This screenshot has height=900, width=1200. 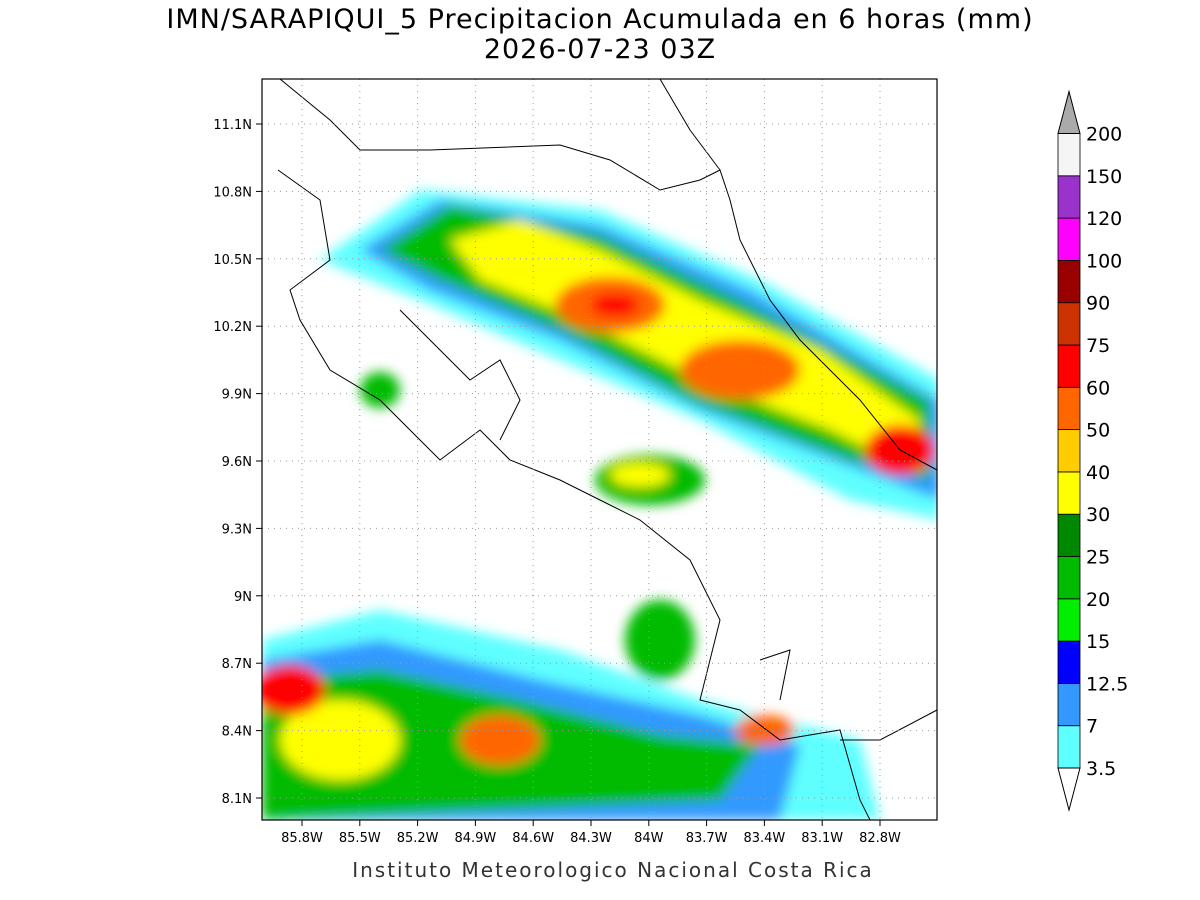 I want to click on colorbar-label: 40, so click(x=1098, y=473).